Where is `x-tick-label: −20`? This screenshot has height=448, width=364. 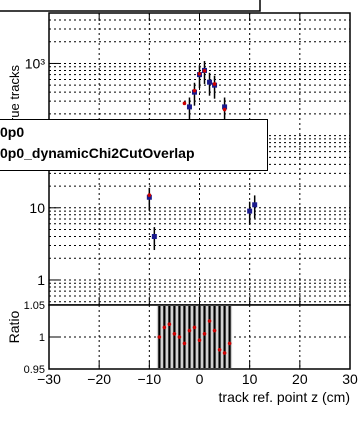 x-tick-label: −20 is located at coordinates (99, 379).